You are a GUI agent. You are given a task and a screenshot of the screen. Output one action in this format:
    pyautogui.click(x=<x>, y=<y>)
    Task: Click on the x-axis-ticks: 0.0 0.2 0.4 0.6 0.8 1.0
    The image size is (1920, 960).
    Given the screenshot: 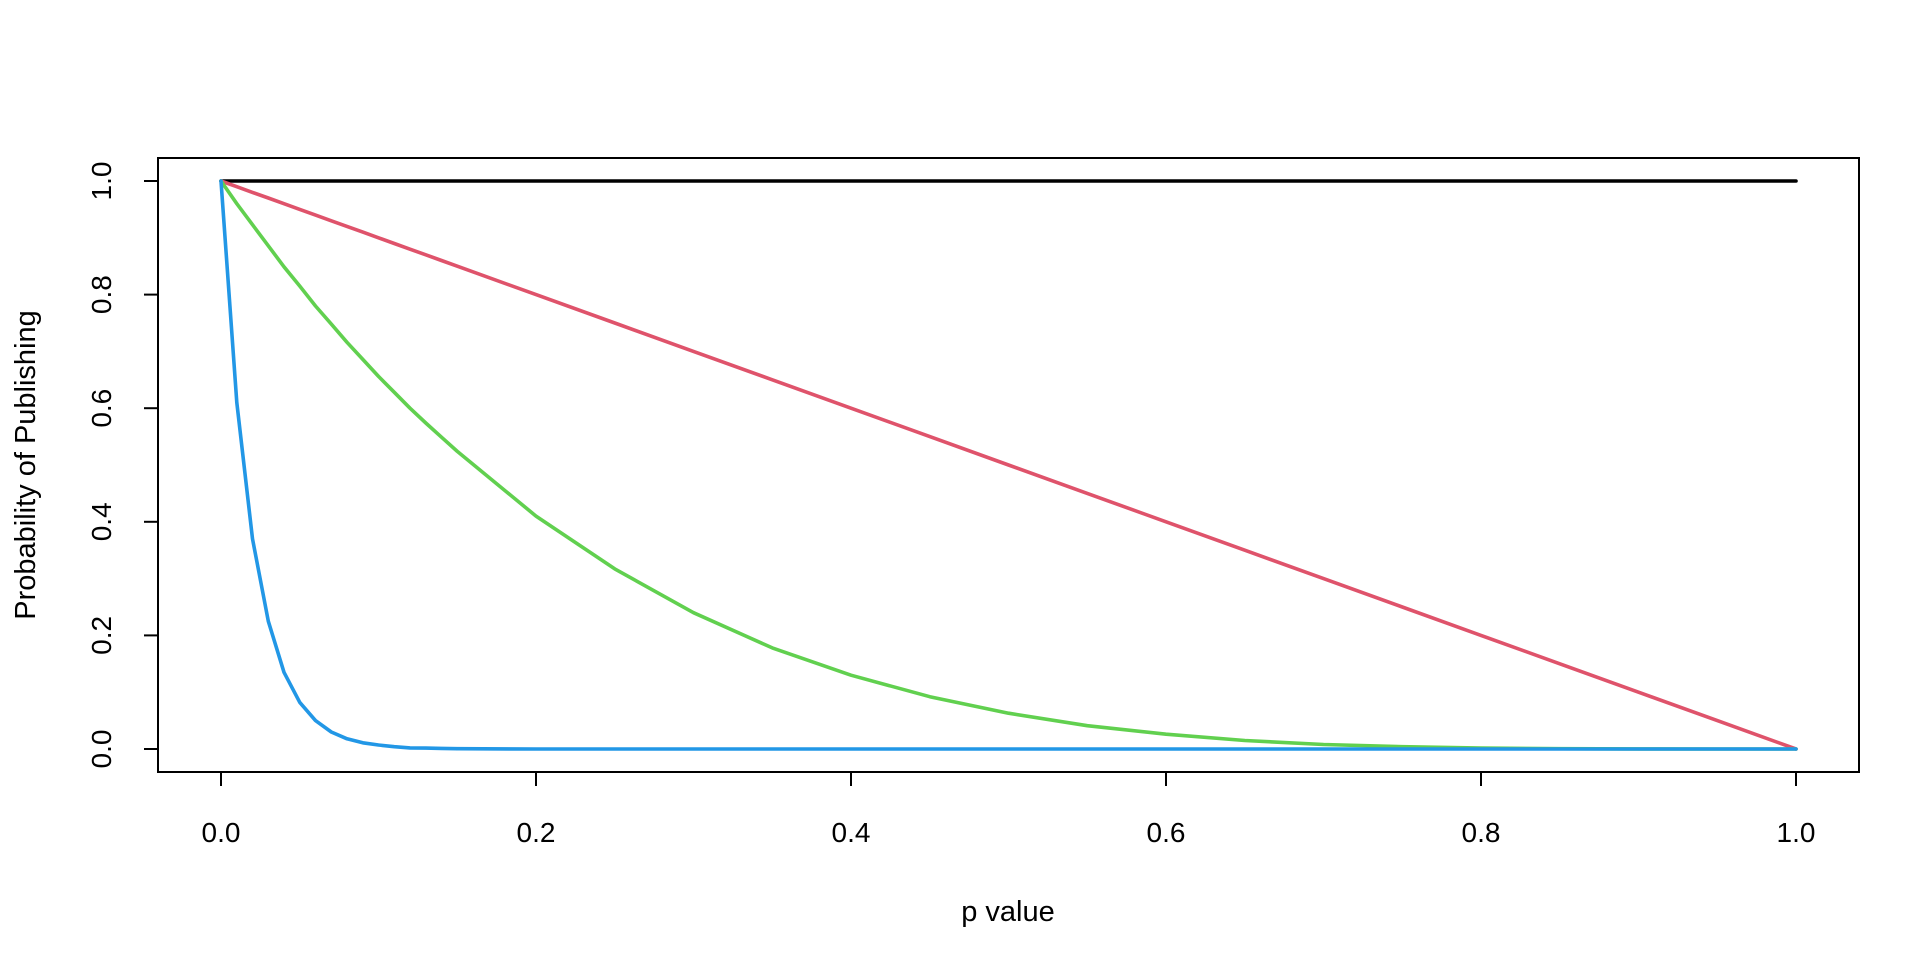 What is the action you would take?
    pyautogui.click(x=1009, y=810)
    